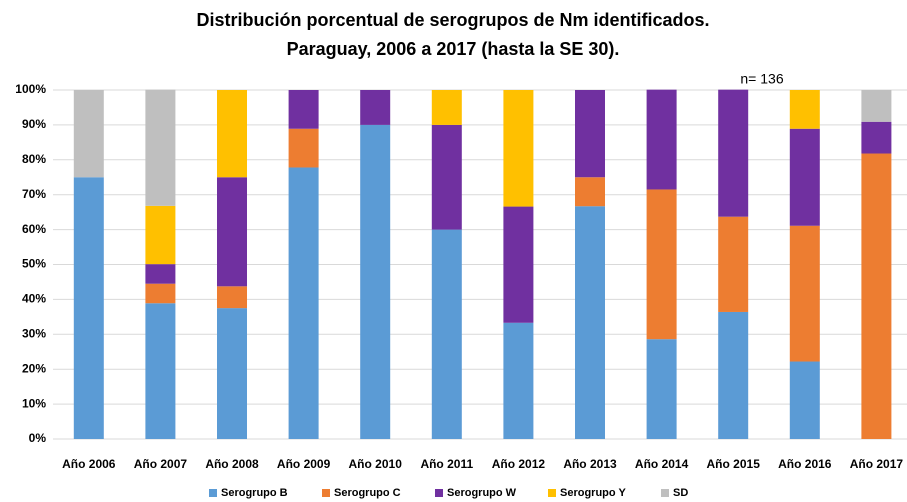 Image resolution: width=907 pixels, height=502 pixels. Describe the element at coordinates (254, 493) in the screenshot. I see `legend-label: Serogrupo B` at that location.